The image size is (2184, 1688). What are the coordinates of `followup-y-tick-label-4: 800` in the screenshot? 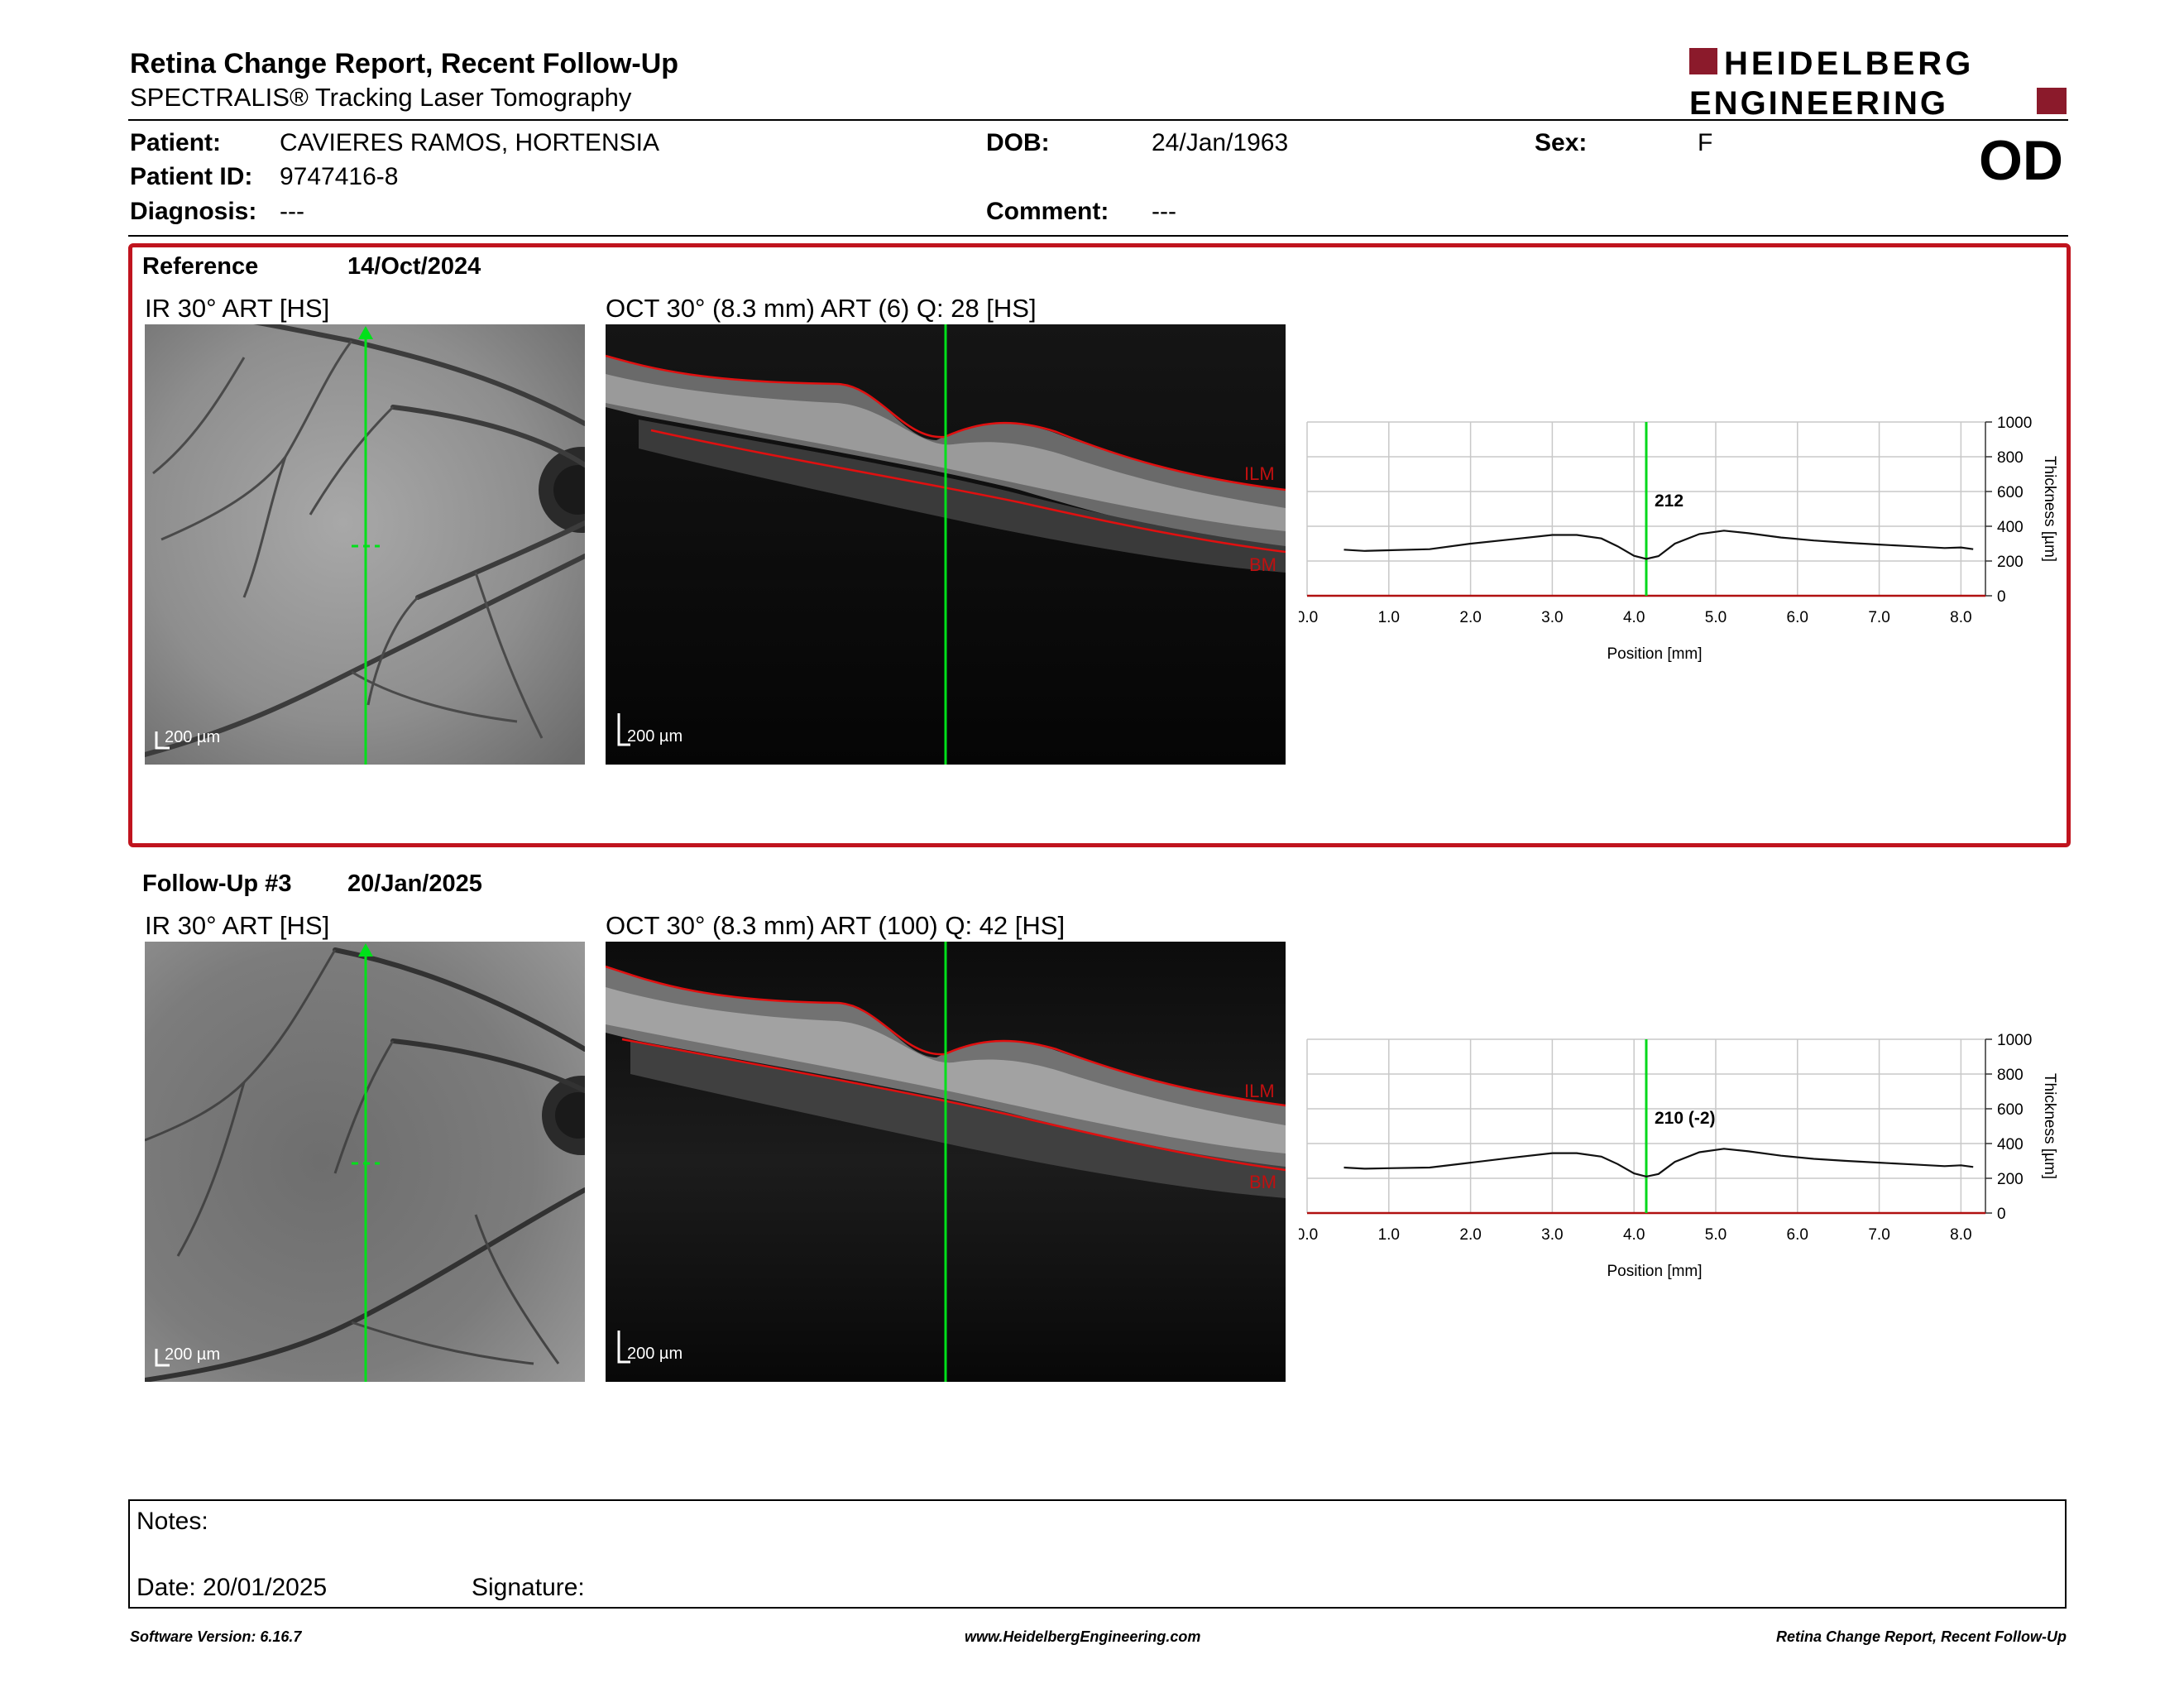 It's located at (2010, 1075).